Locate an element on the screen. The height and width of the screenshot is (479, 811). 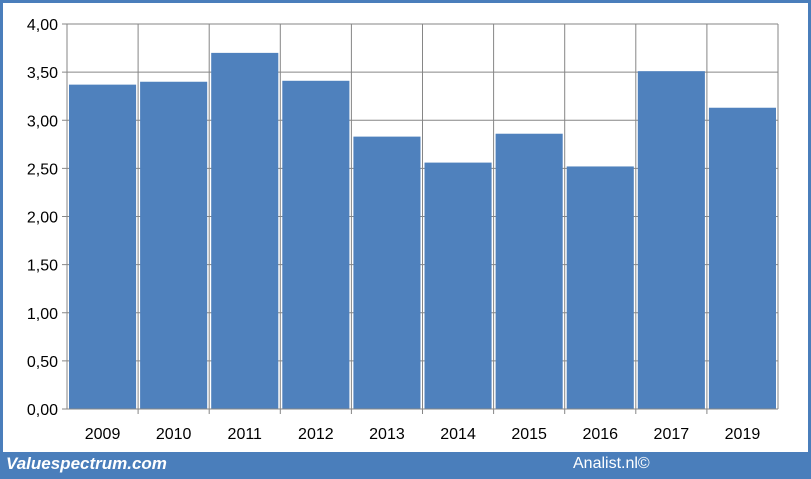
x-tick-label: 2016 is located at coordinates (600, 434).